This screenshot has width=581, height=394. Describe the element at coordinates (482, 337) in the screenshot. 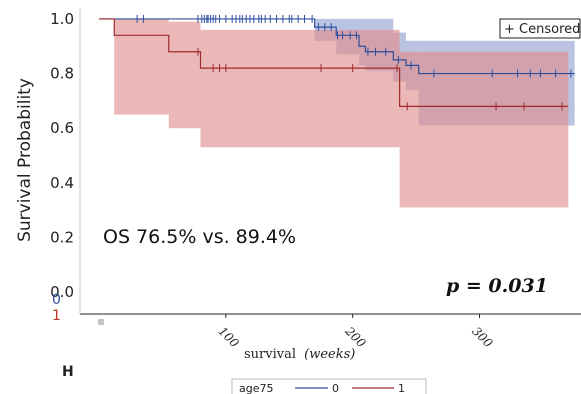

I see `x-tick-label: 300` at that location.